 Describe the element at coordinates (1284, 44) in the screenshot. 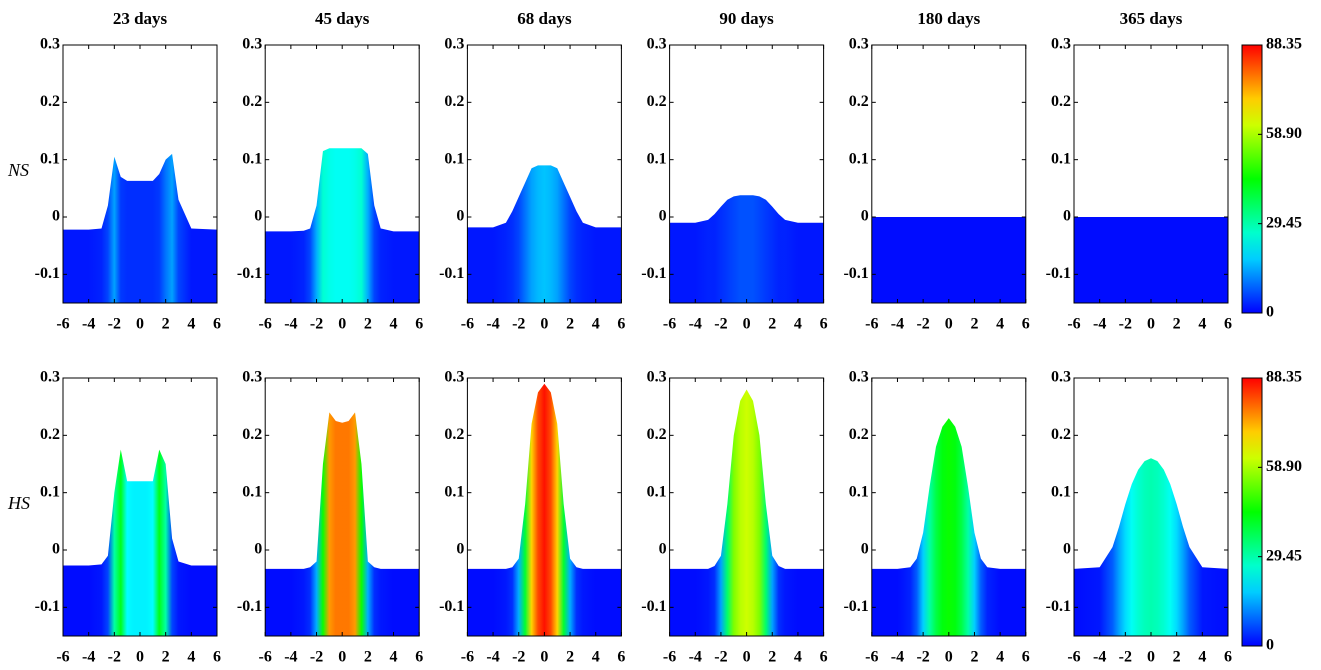

I see `colorbar-tick-label: 88.35` at that location.